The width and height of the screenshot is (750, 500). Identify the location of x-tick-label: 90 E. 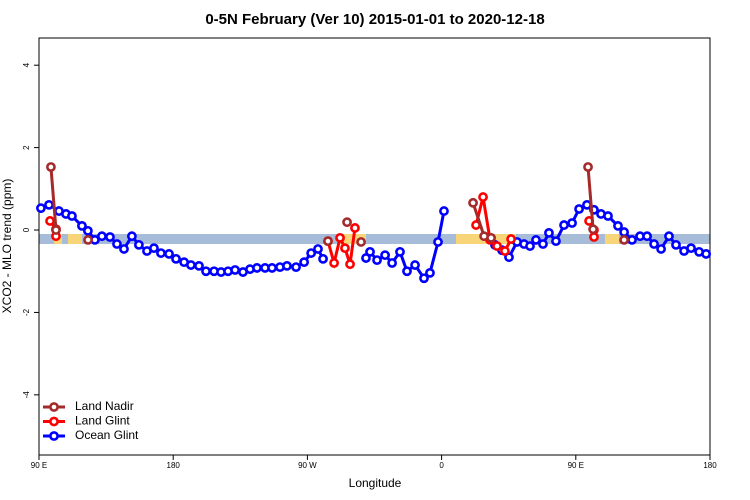
(39, 465).